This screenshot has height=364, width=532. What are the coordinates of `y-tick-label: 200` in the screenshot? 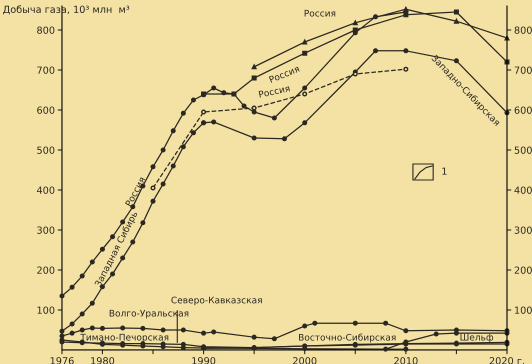 It's located at (45, 270).